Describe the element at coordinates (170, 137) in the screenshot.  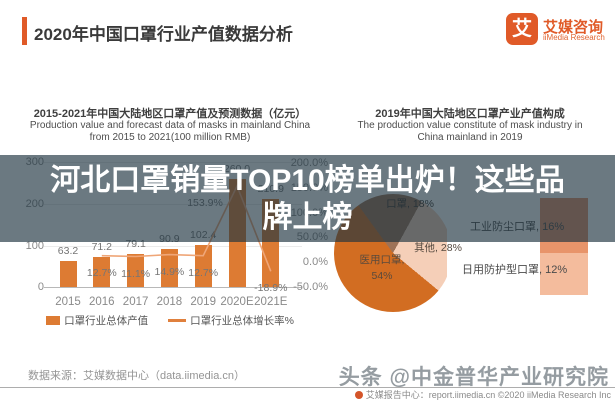
I see `bar-chart-title-en-2: from 2015 to 2021(100 million RMB)` at that location.